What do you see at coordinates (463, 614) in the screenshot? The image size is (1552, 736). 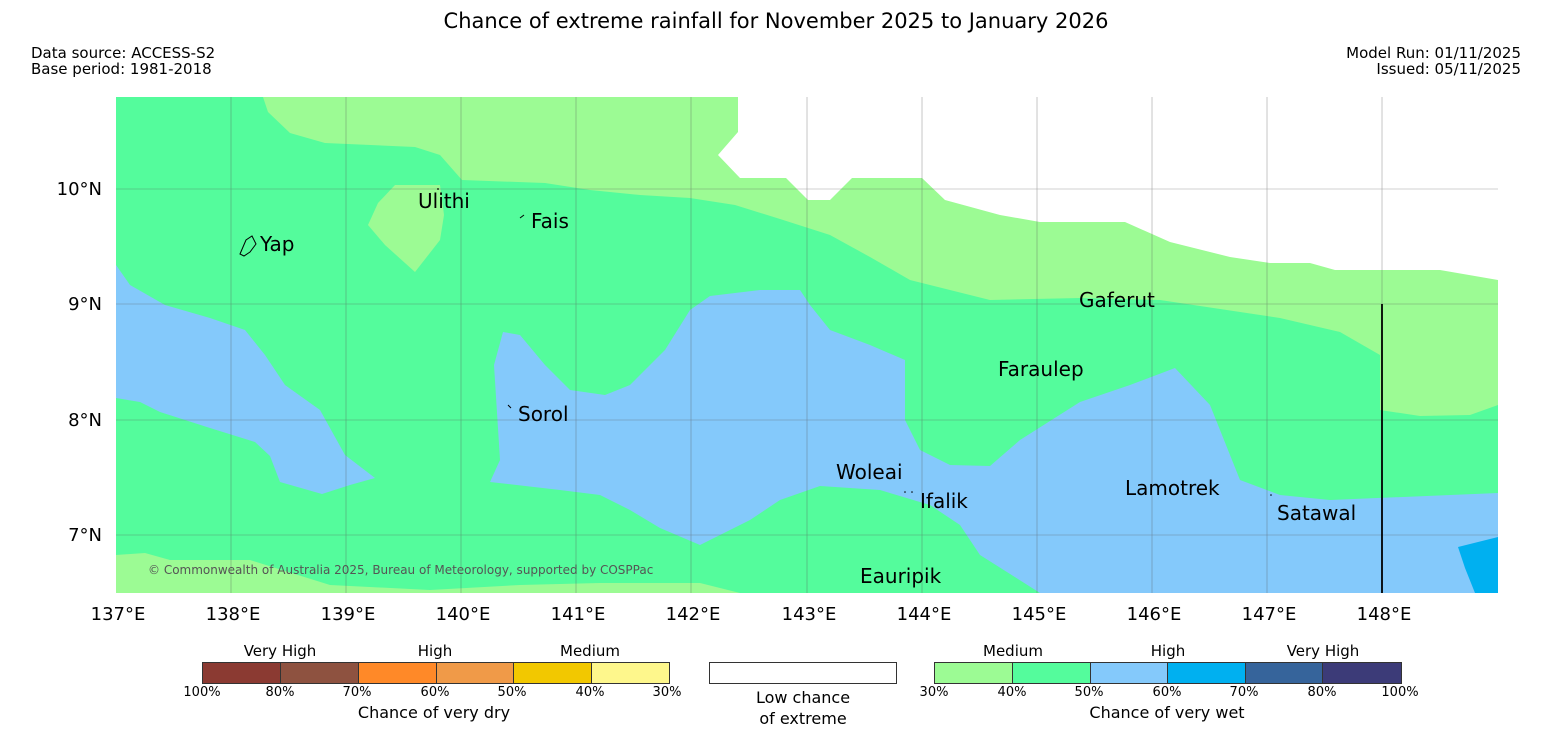 I see `lon-label: 140°E` at bounding box center [463, 614].